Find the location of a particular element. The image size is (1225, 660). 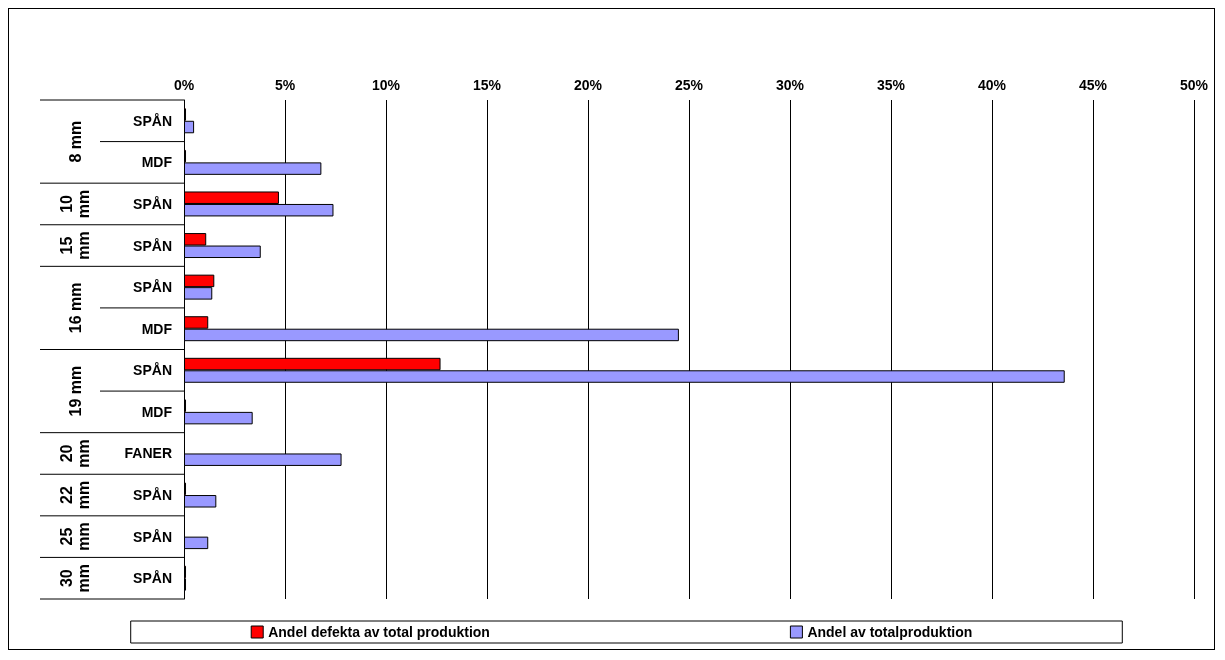

text: 30 mm is located at coordinates (75, 578).